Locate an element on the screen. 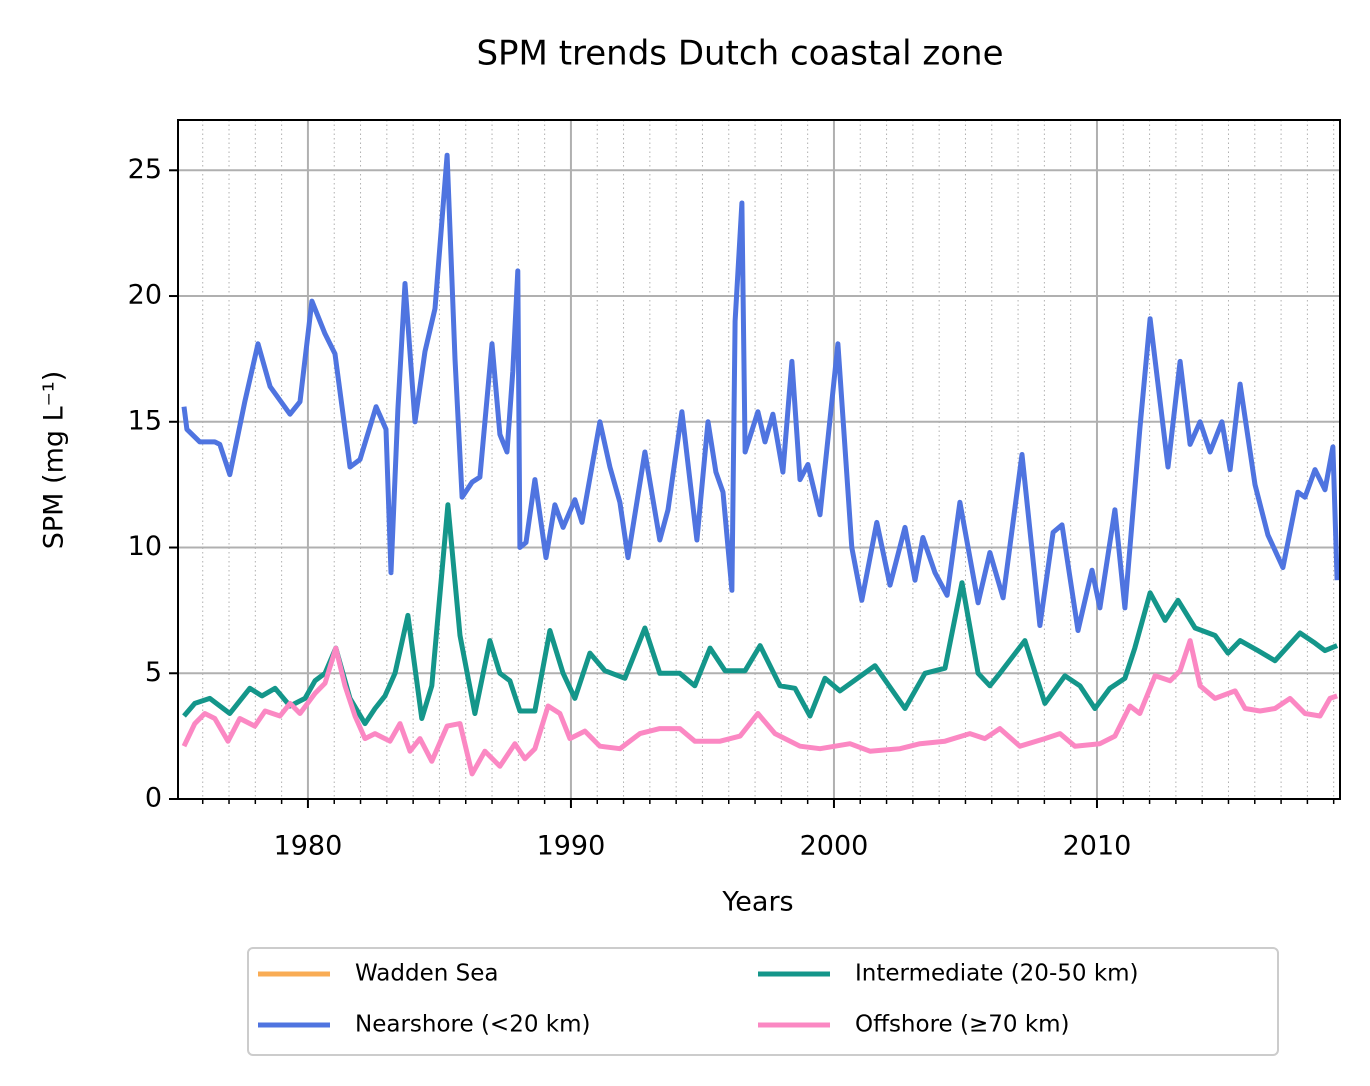  y-tick-label: 15 is located at coordinates (145, 420).